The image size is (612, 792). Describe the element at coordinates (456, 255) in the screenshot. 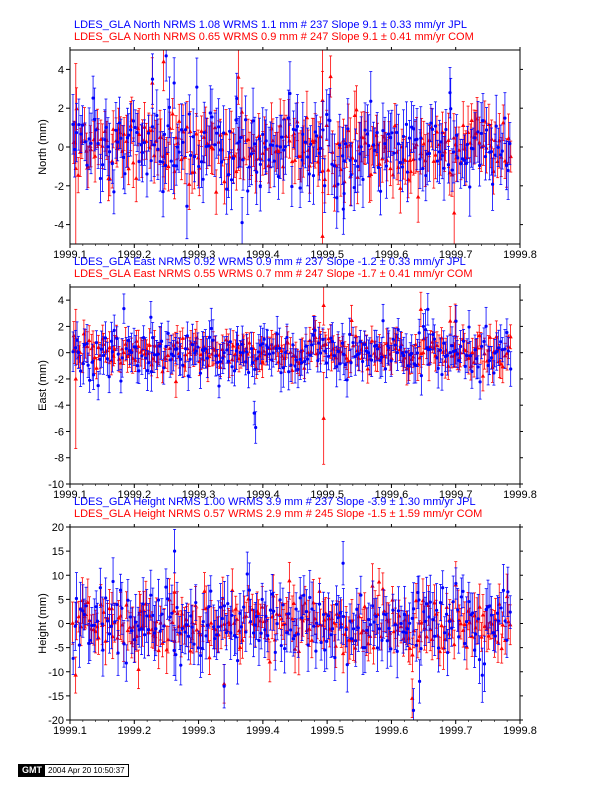

I see `x-tick-label: 1999.7` at that location.